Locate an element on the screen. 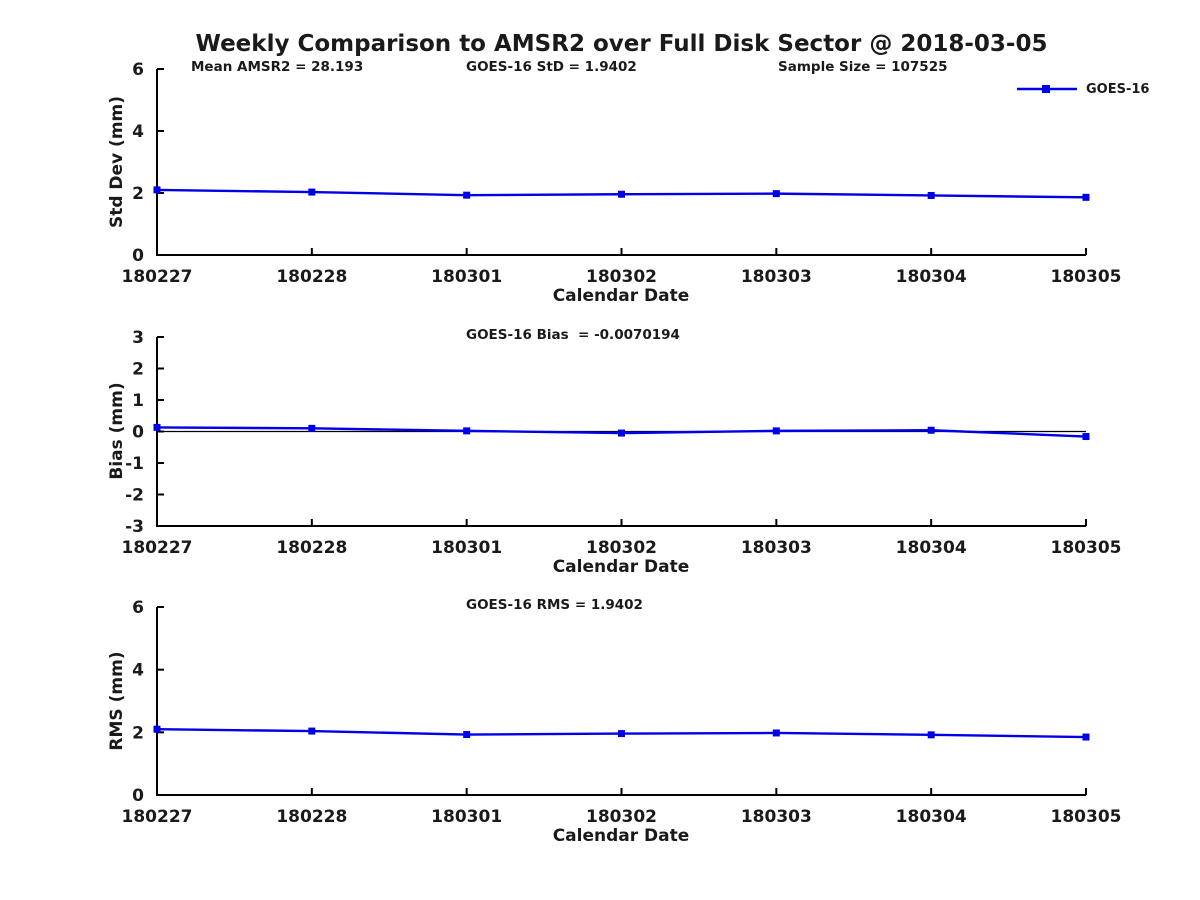 This screenshot has height=900, width=1200. annotation-goes16-rms: GOES-16 RMS = 1.9402 is located at coordinates (554, 605).